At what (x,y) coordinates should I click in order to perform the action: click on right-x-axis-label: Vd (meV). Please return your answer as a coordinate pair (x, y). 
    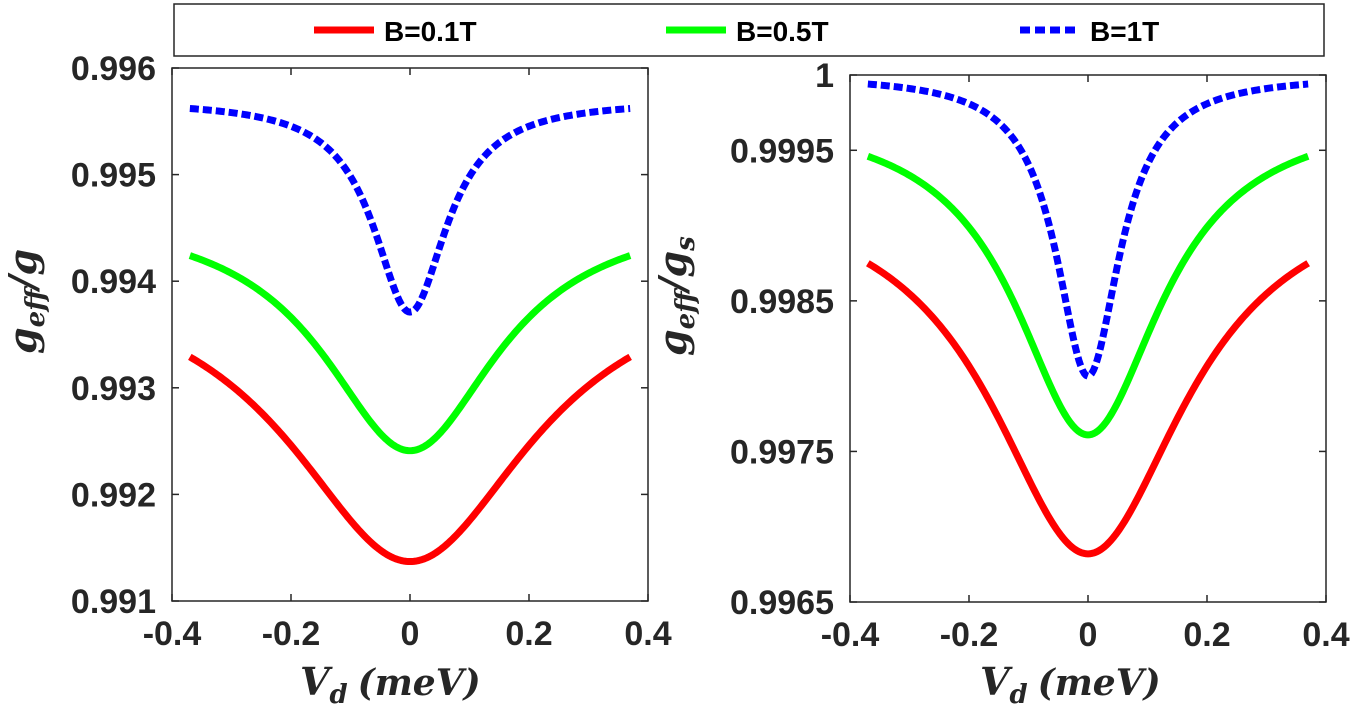
    Looking at the image, I should click on (1070, 684).